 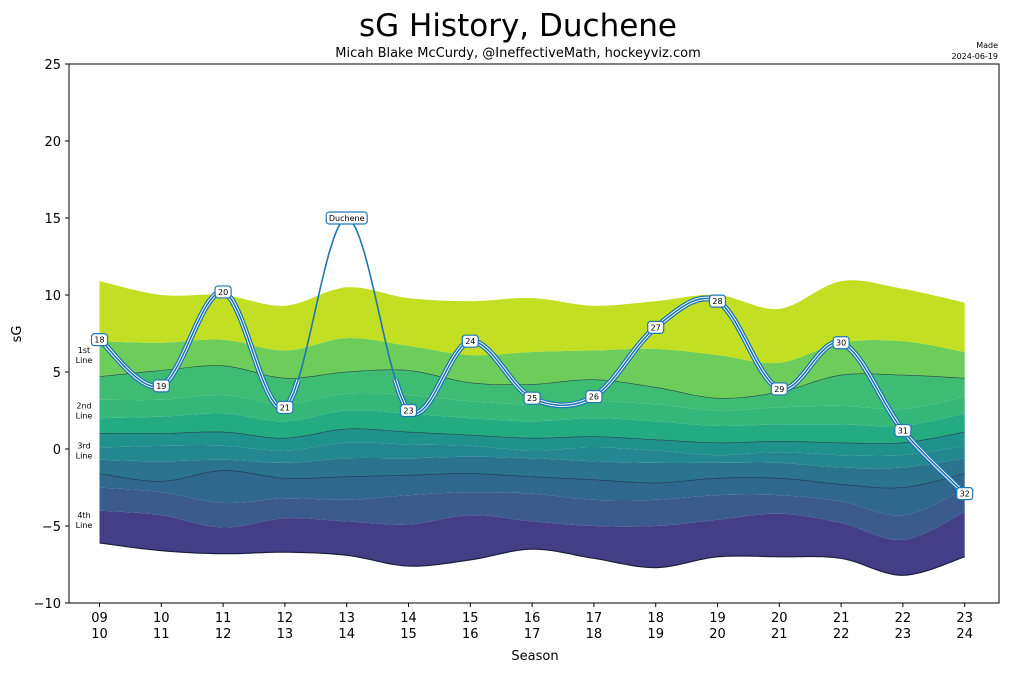 I want to click on data-point-label: 25, so click(x=532, y=398).